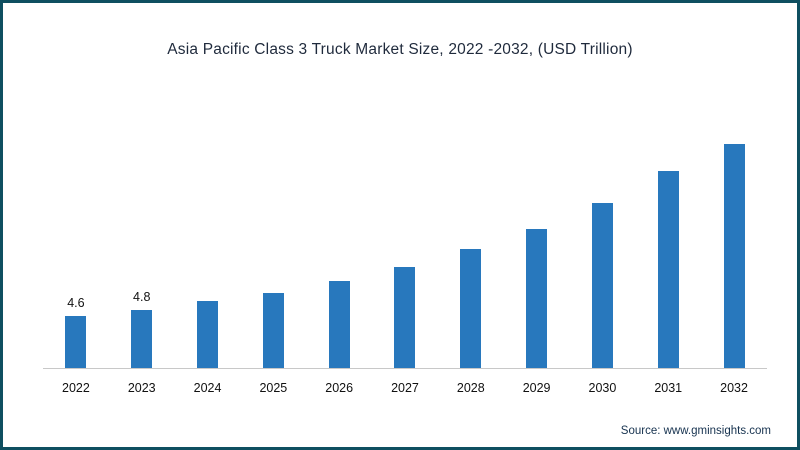 Image resolution: width=800 pixels, height=450 pixels. I want to click on x-axis-label-2025: 2025, so click(273, 388).